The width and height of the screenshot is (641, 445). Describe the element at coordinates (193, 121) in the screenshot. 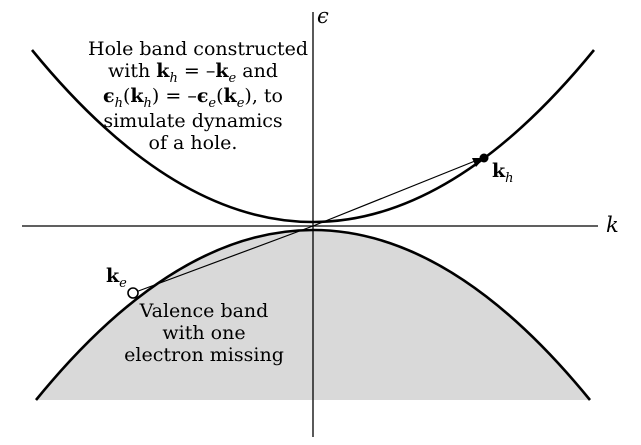

I see `hole-caption-line-4: simulate dynamics` at that location.